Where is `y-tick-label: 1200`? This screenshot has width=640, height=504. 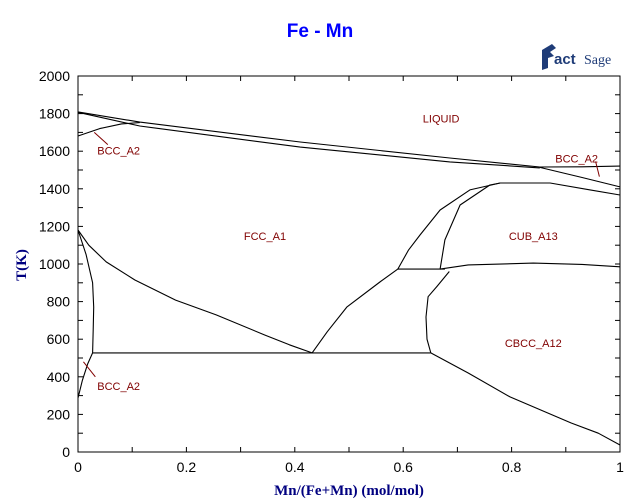
y-tick-label: 1200 is located at coordinates (54, 226).